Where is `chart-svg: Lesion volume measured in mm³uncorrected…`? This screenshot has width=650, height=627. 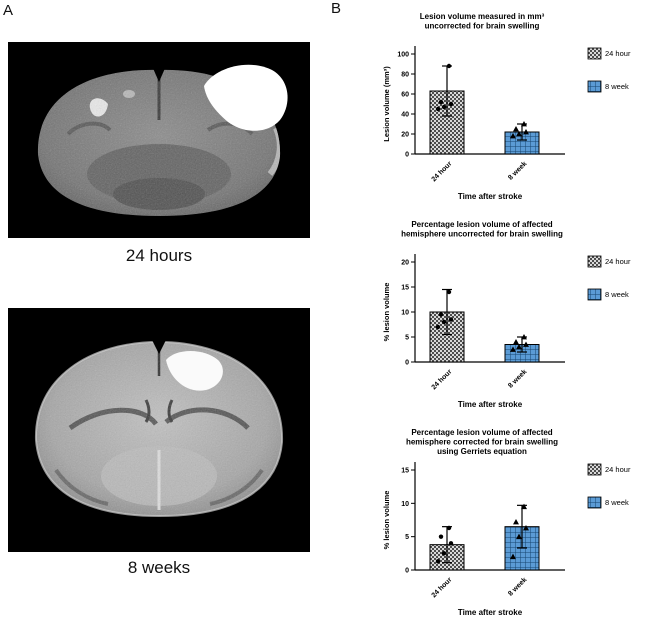
chart-svg: Lesion volume measured in mm³uncorrected… is located at coordinates (506, 106).